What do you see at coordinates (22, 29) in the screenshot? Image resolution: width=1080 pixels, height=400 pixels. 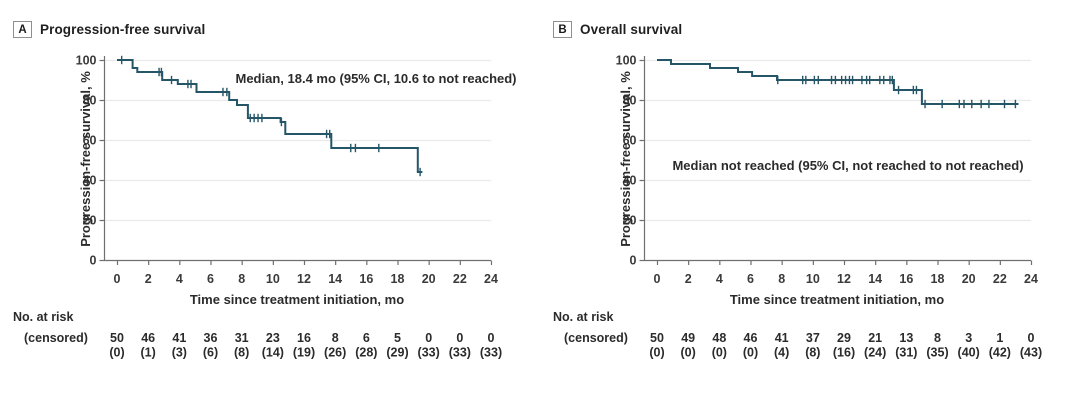 I see `panel-a-letter-badge: A` at bounding box center [22, 29].